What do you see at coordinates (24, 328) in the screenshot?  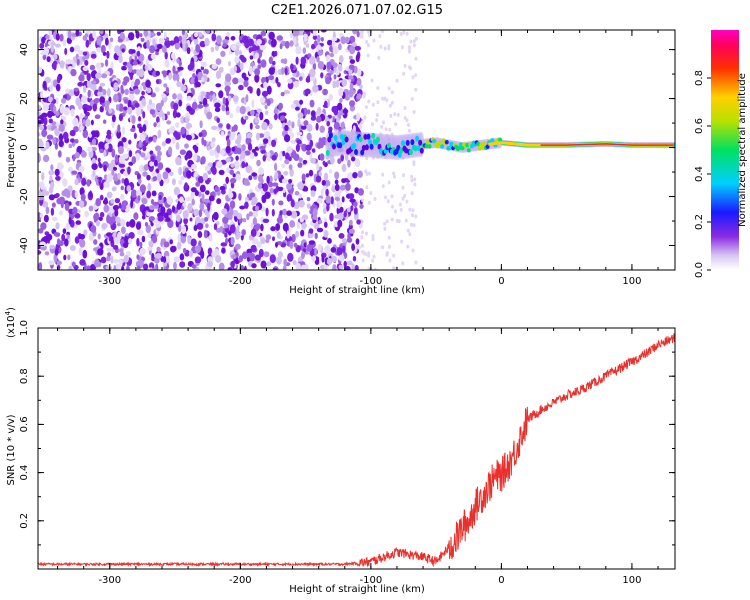 I see `y-tick-label: 1.0` at bounding box center [24, 328].